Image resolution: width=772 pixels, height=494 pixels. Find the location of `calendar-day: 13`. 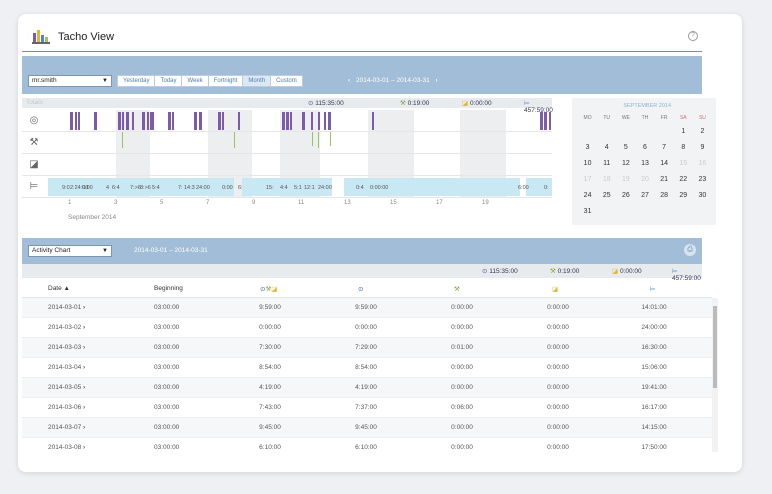

calendar-day: 13 is located at coordinates (645, 163).